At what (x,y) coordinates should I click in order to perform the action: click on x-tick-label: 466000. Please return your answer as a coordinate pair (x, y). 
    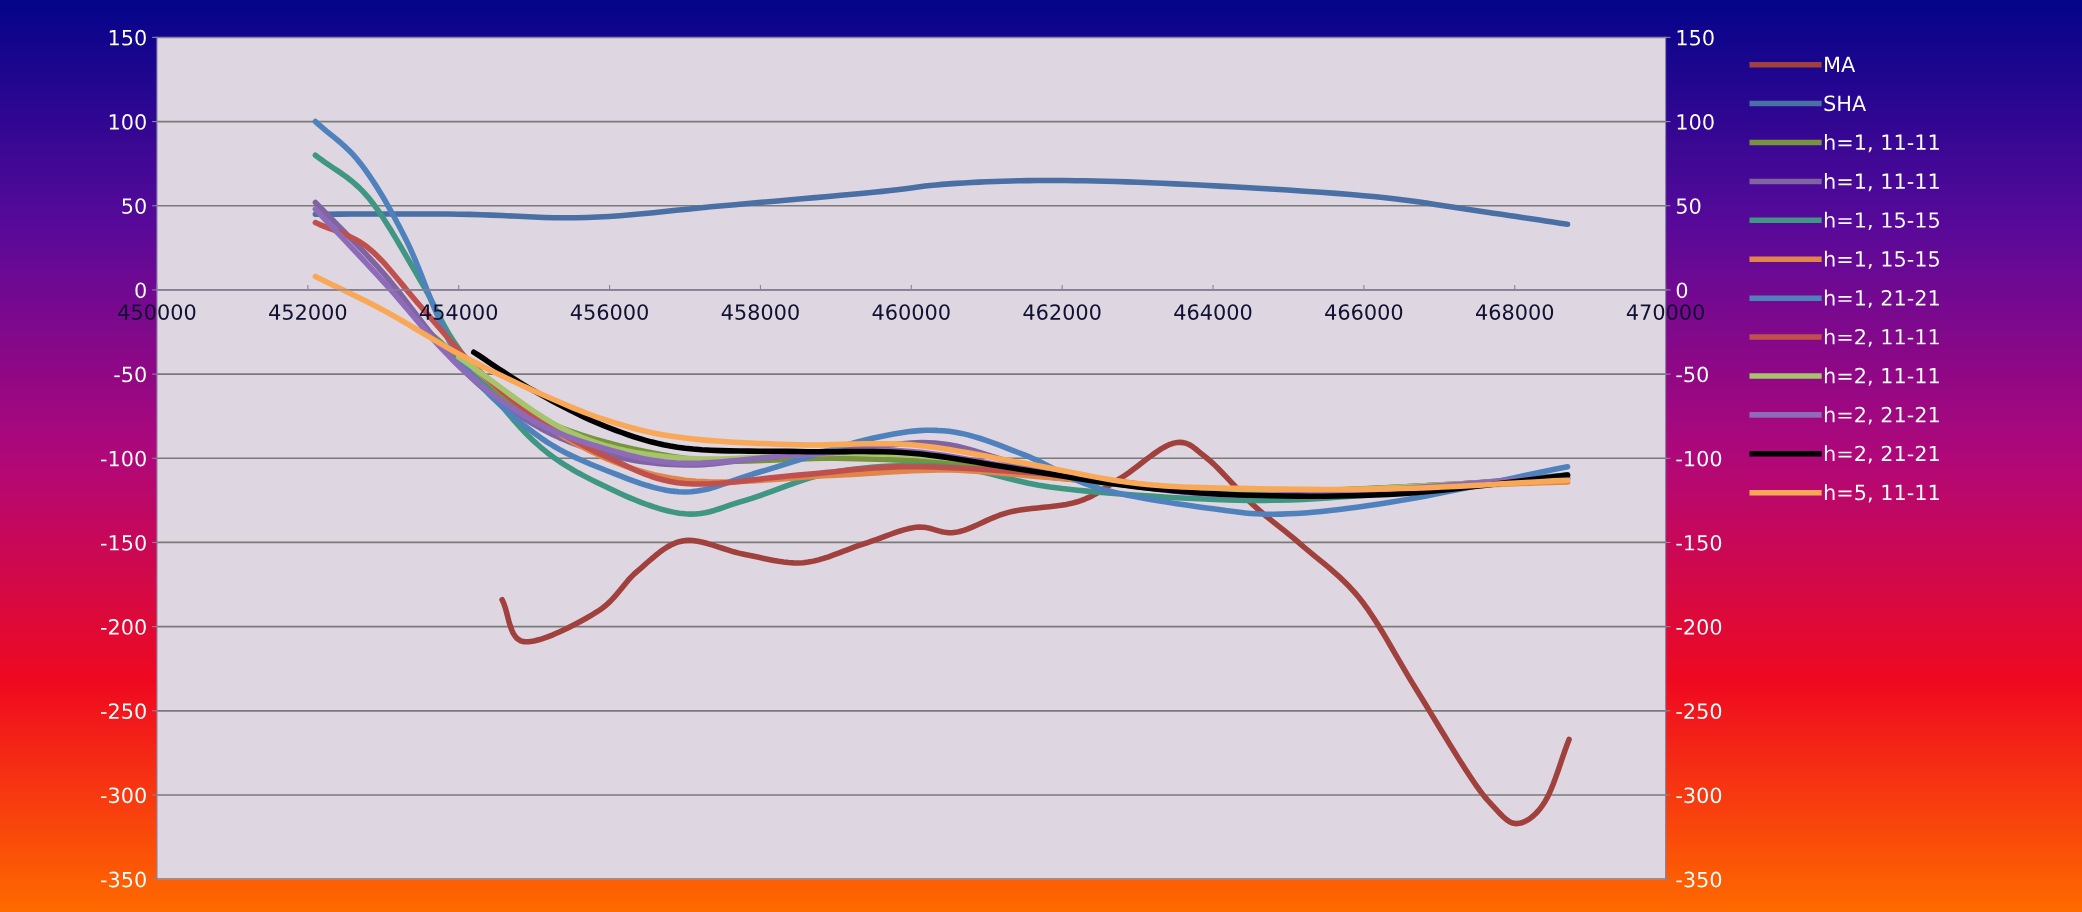
    Looking at the image, I should click on (1364, 312).